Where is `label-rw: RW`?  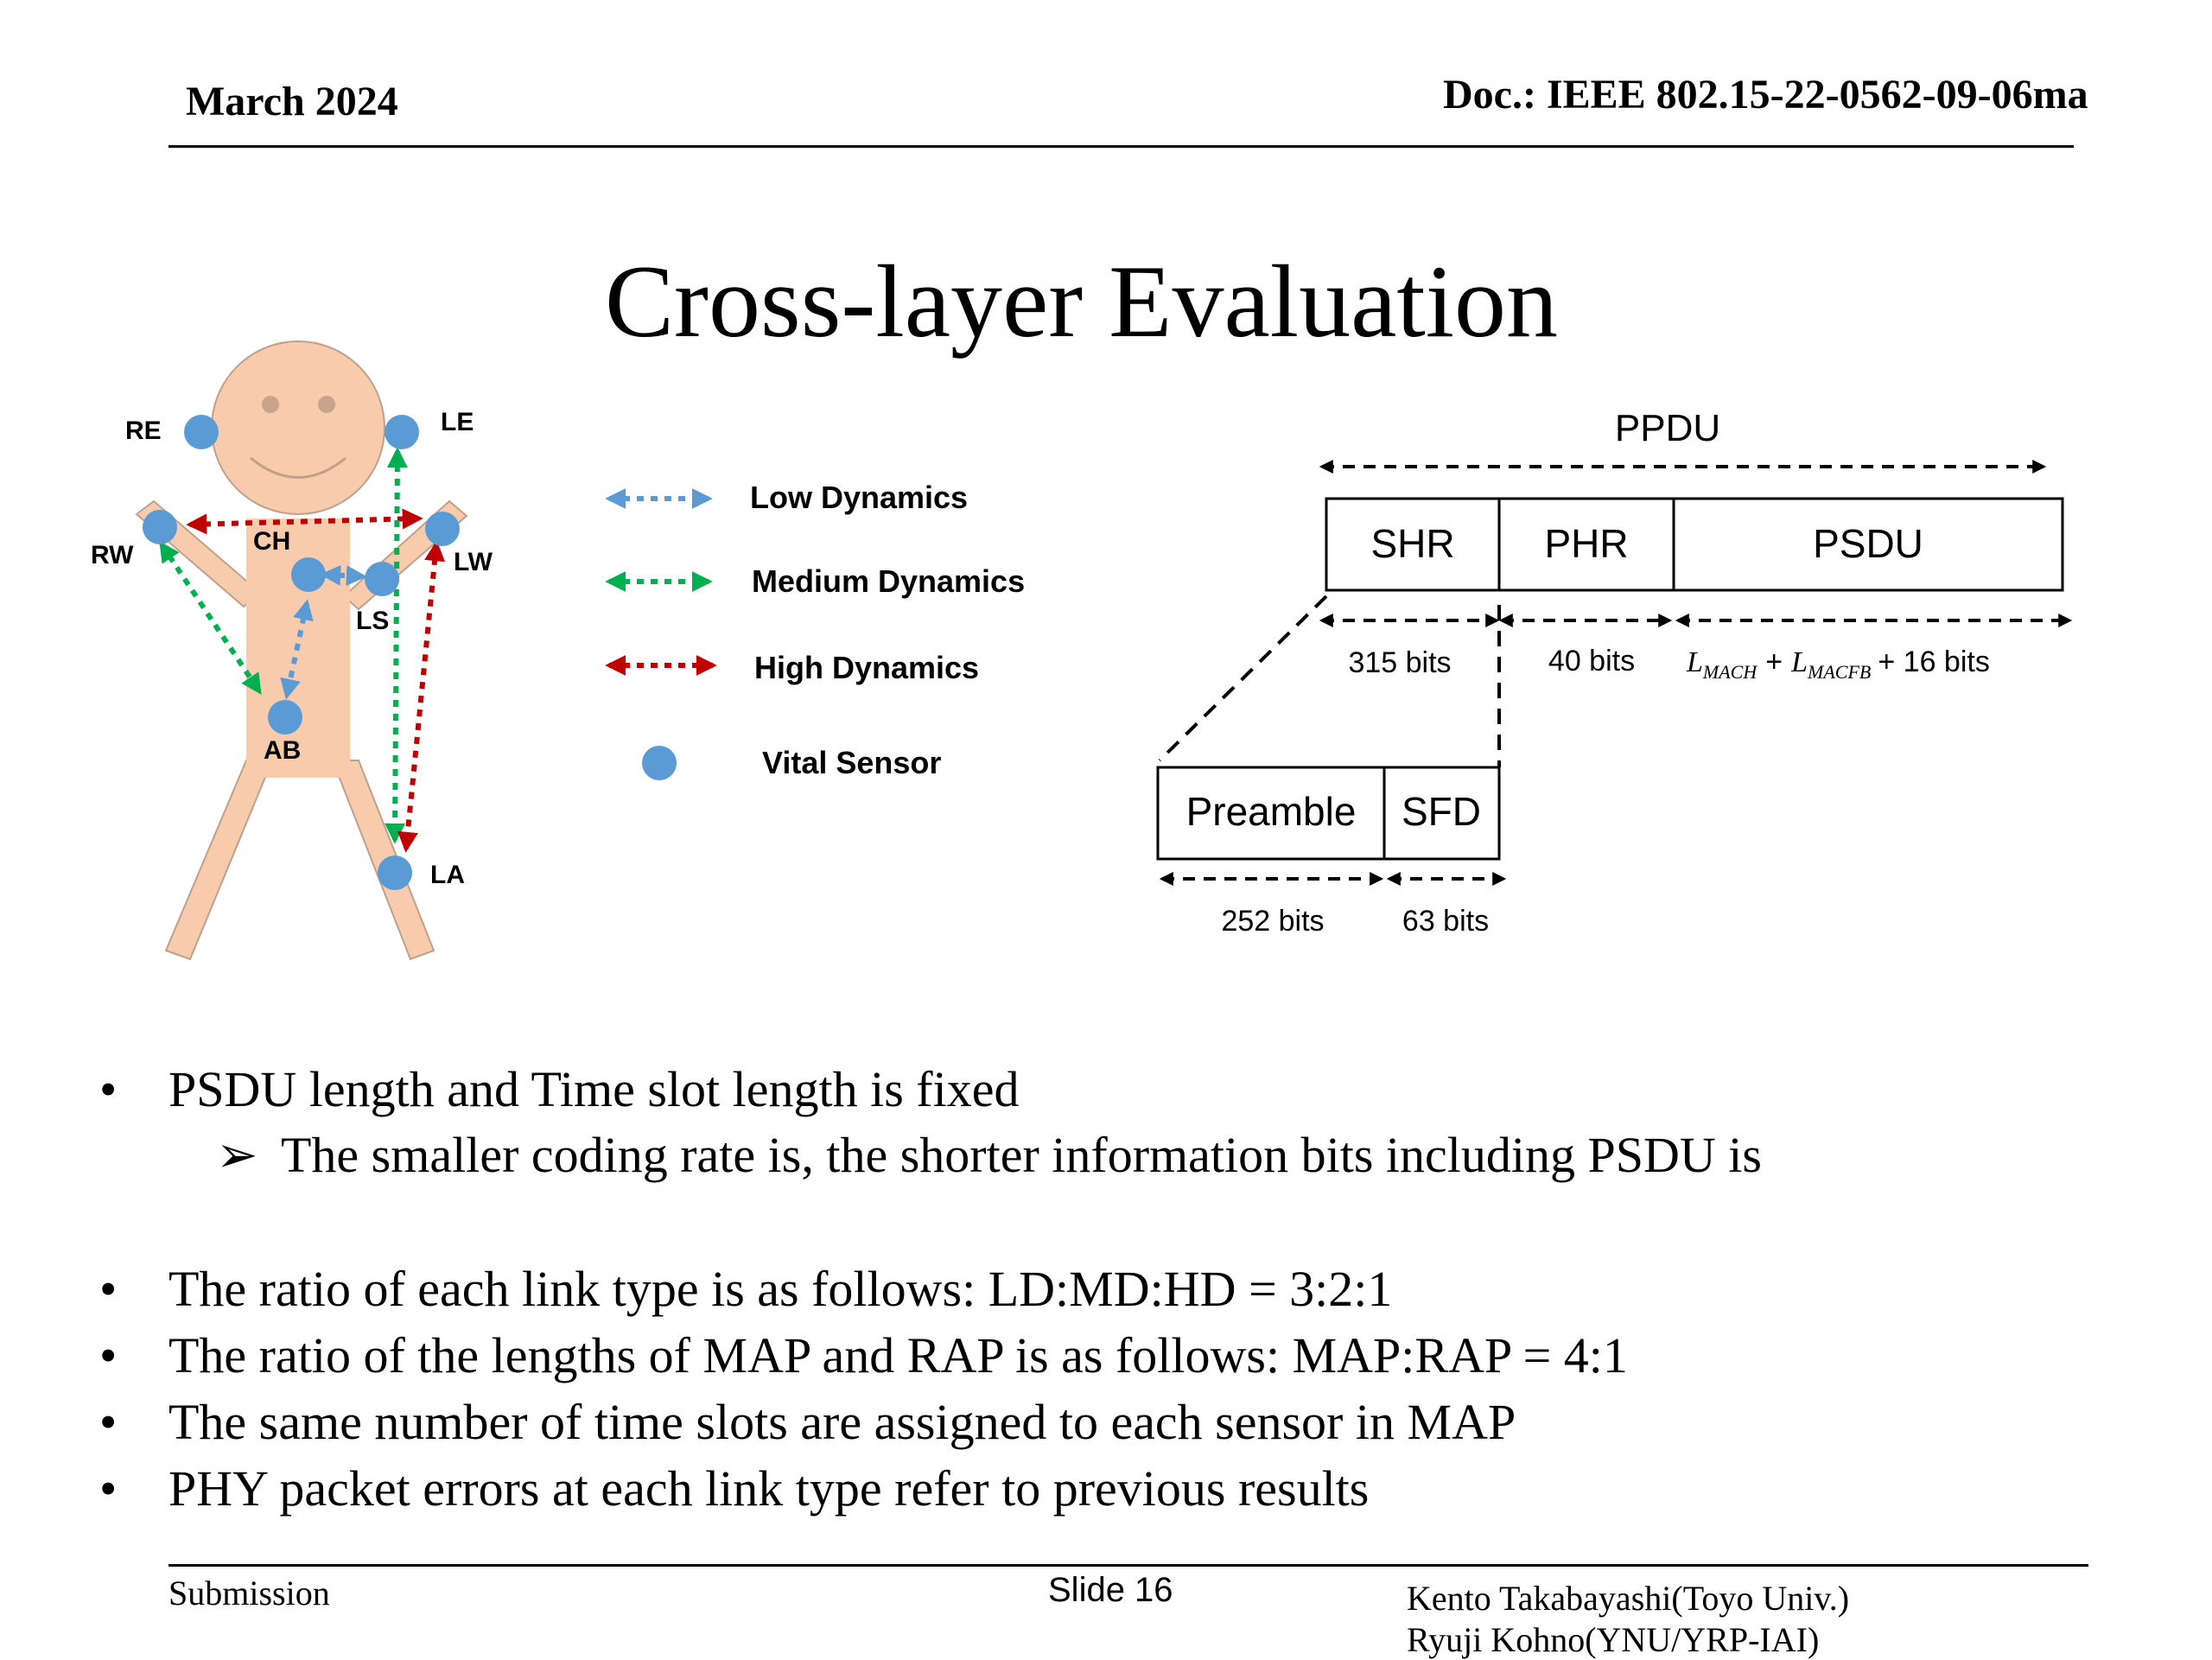 label-rw: RW is located at coordinates (112, 555).